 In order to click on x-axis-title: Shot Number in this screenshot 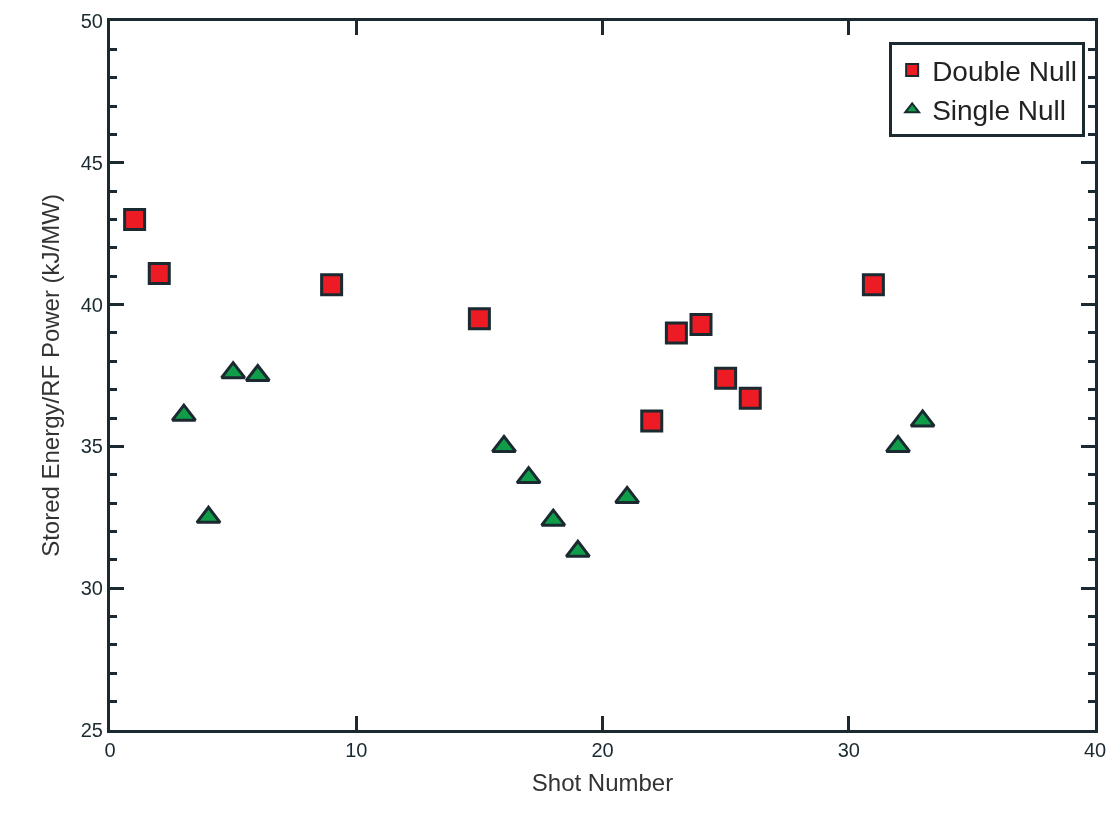, I will do `click(602, 783)`.